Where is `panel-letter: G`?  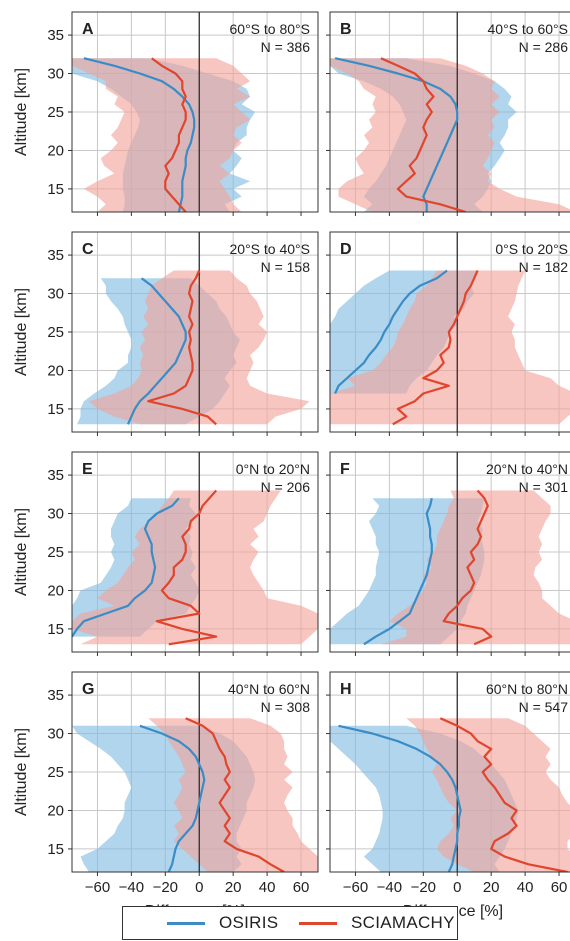
panel-letter: G is located at coordinates (88, 689).